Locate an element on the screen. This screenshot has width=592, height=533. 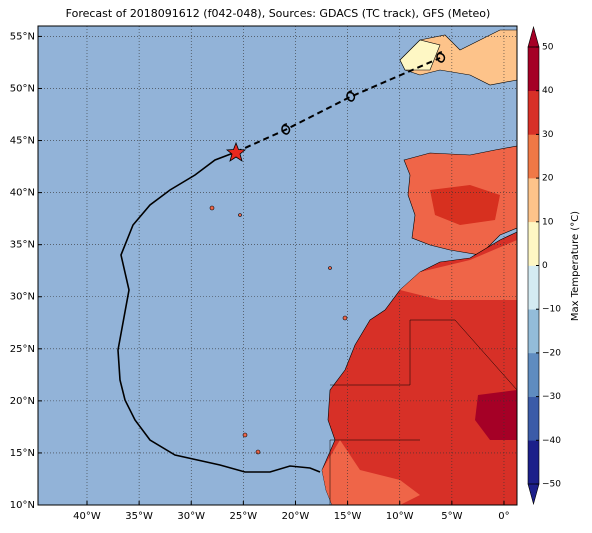
y-tick-label: 50°N is located at coordinates (22, 88).